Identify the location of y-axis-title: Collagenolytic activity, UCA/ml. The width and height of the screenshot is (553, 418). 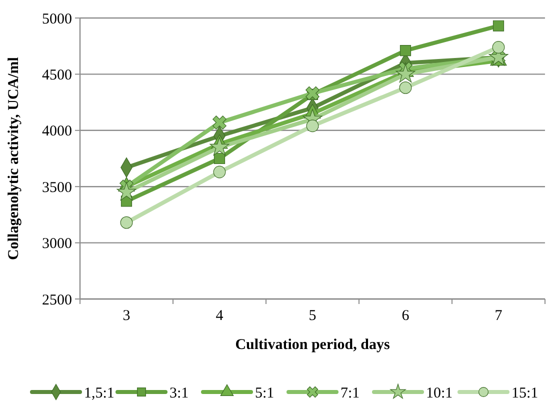
(14, 158).